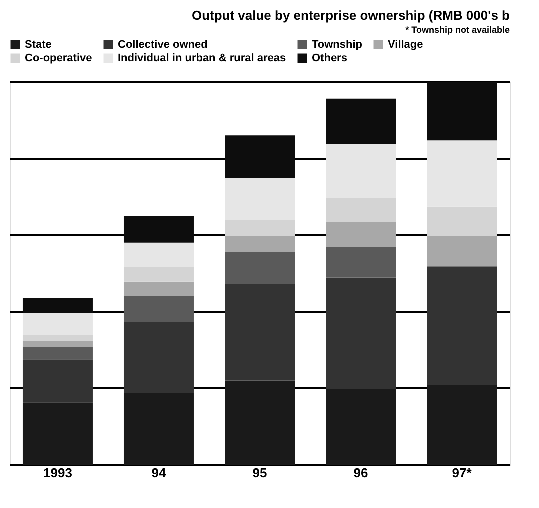 Image resolution: width=539 pixels, height=508 pixels. Describe the element at coordinates (38, 44) in the screenshot. I see `legend-label: State` at that location.